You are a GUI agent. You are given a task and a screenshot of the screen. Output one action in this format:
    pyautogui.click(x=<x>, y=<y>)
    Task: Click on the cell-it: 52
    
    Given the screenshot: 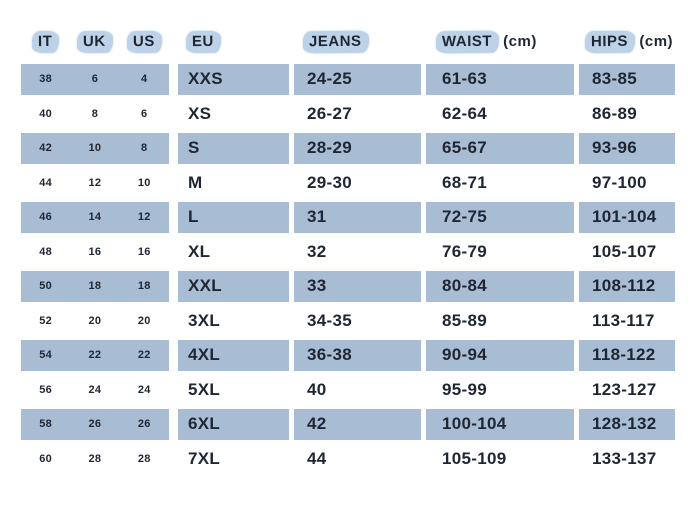 What is the action you would take?
    pyautogui.click(x=46, y=320)
    